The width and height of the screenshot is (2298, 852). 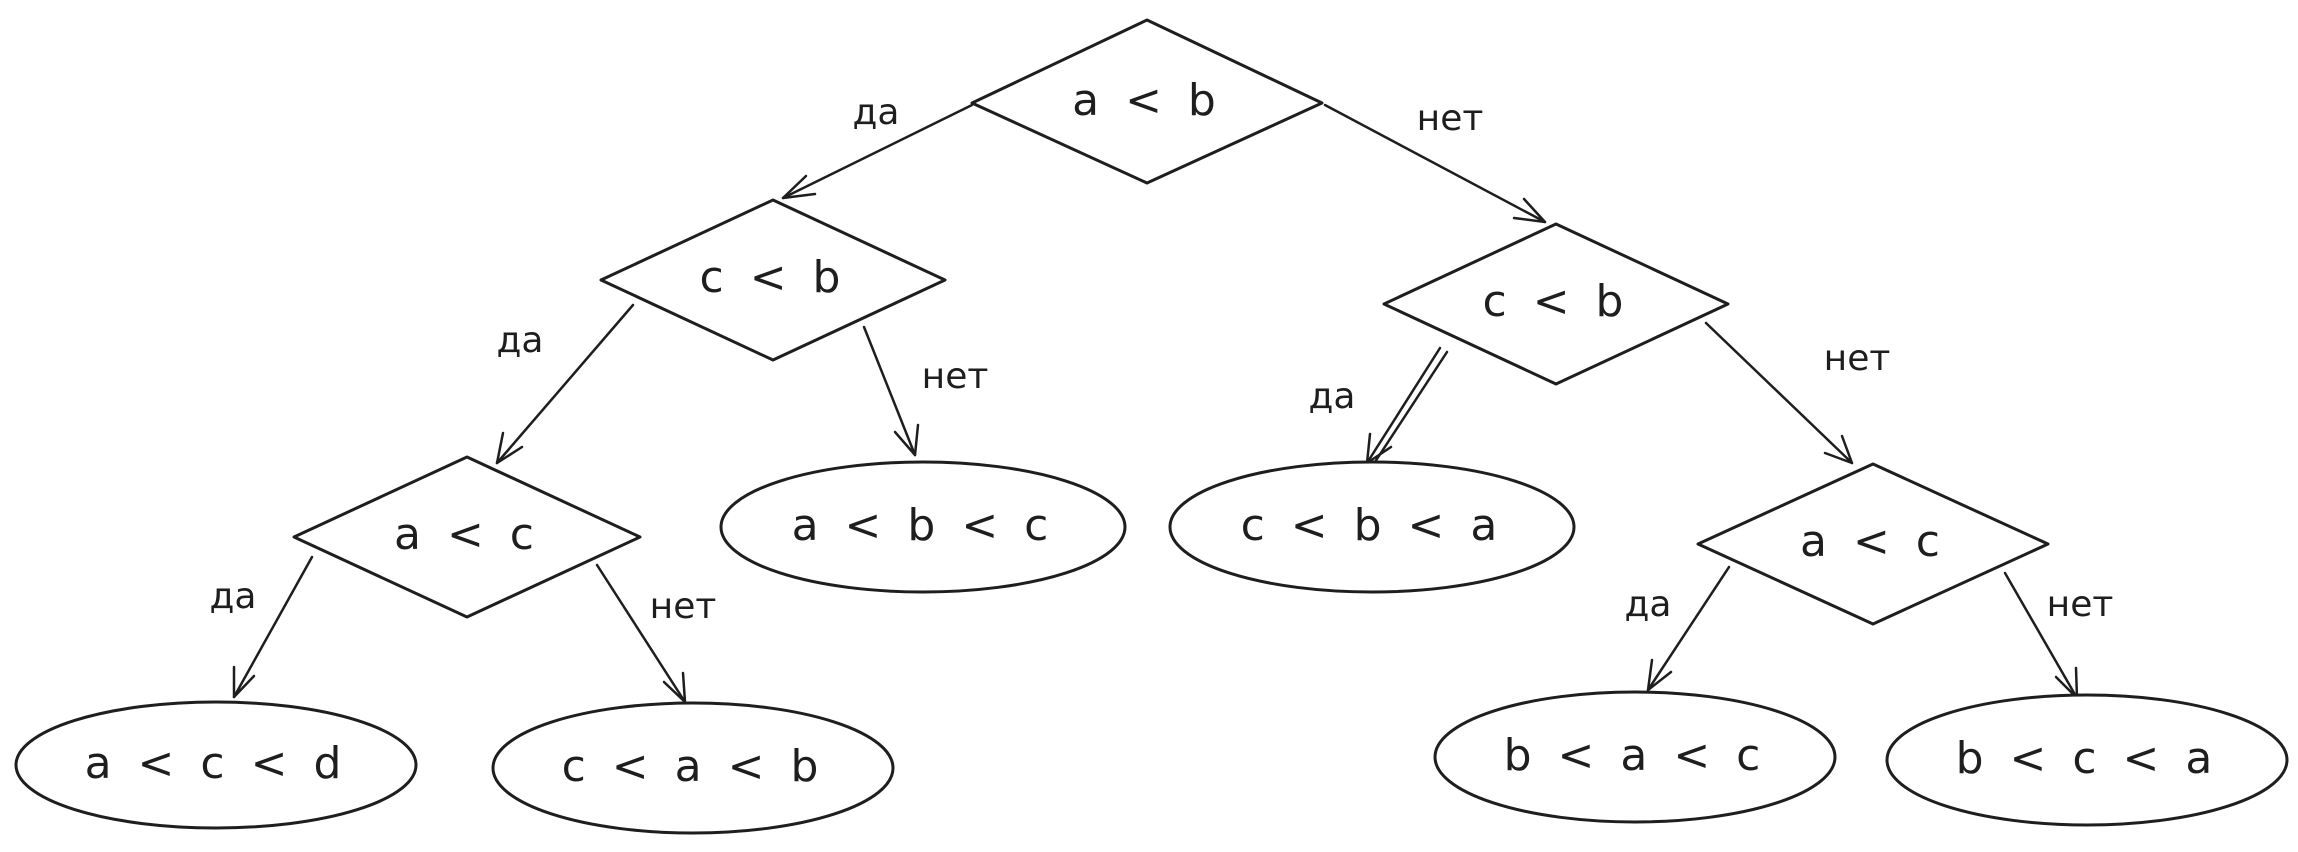 I want to click on decision-node-rr: a < c, so click(x=1873, y=544).